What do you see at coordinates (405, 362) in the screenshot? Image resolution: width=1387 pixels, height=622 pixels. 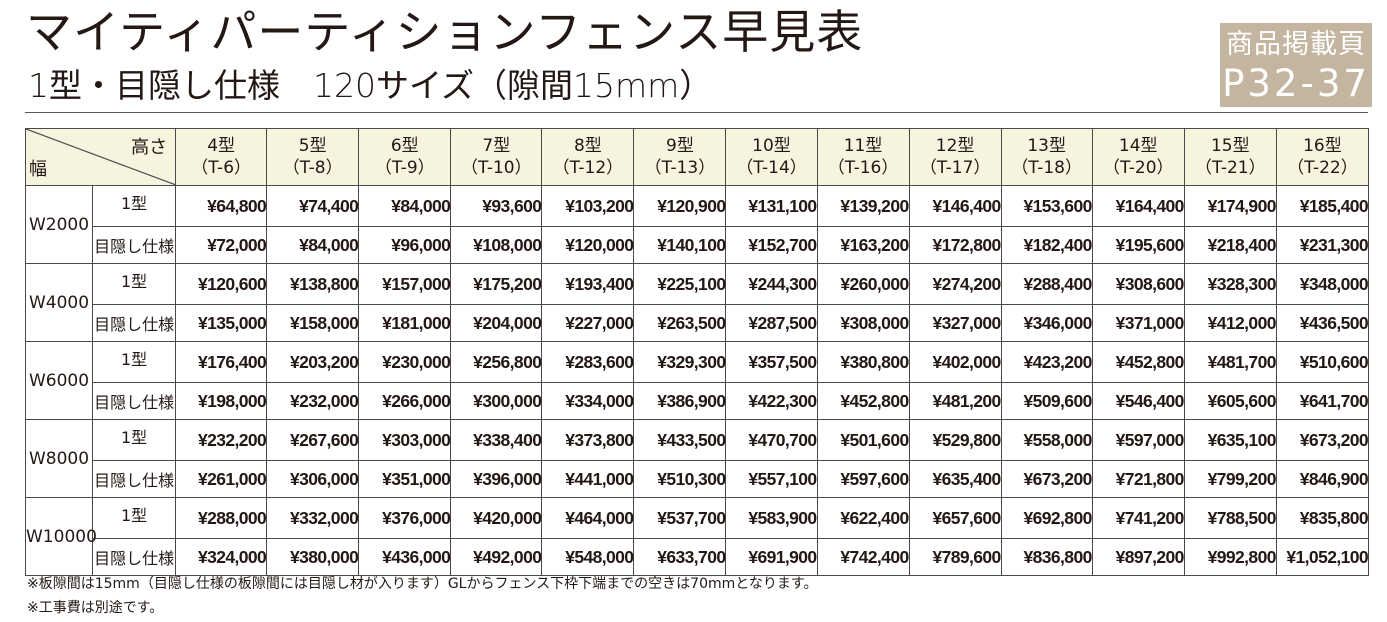 I see `price-cell: ¥230,000` at bounding box center [405, 362].